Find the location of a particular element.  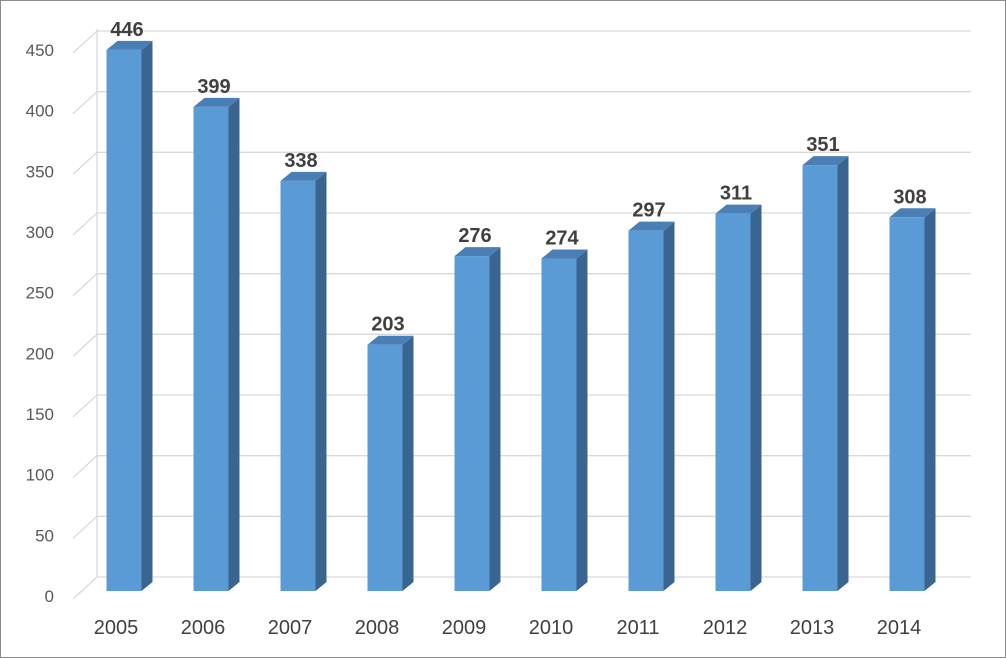

y-tick-label: 350 is located at coordinates (40, 171).